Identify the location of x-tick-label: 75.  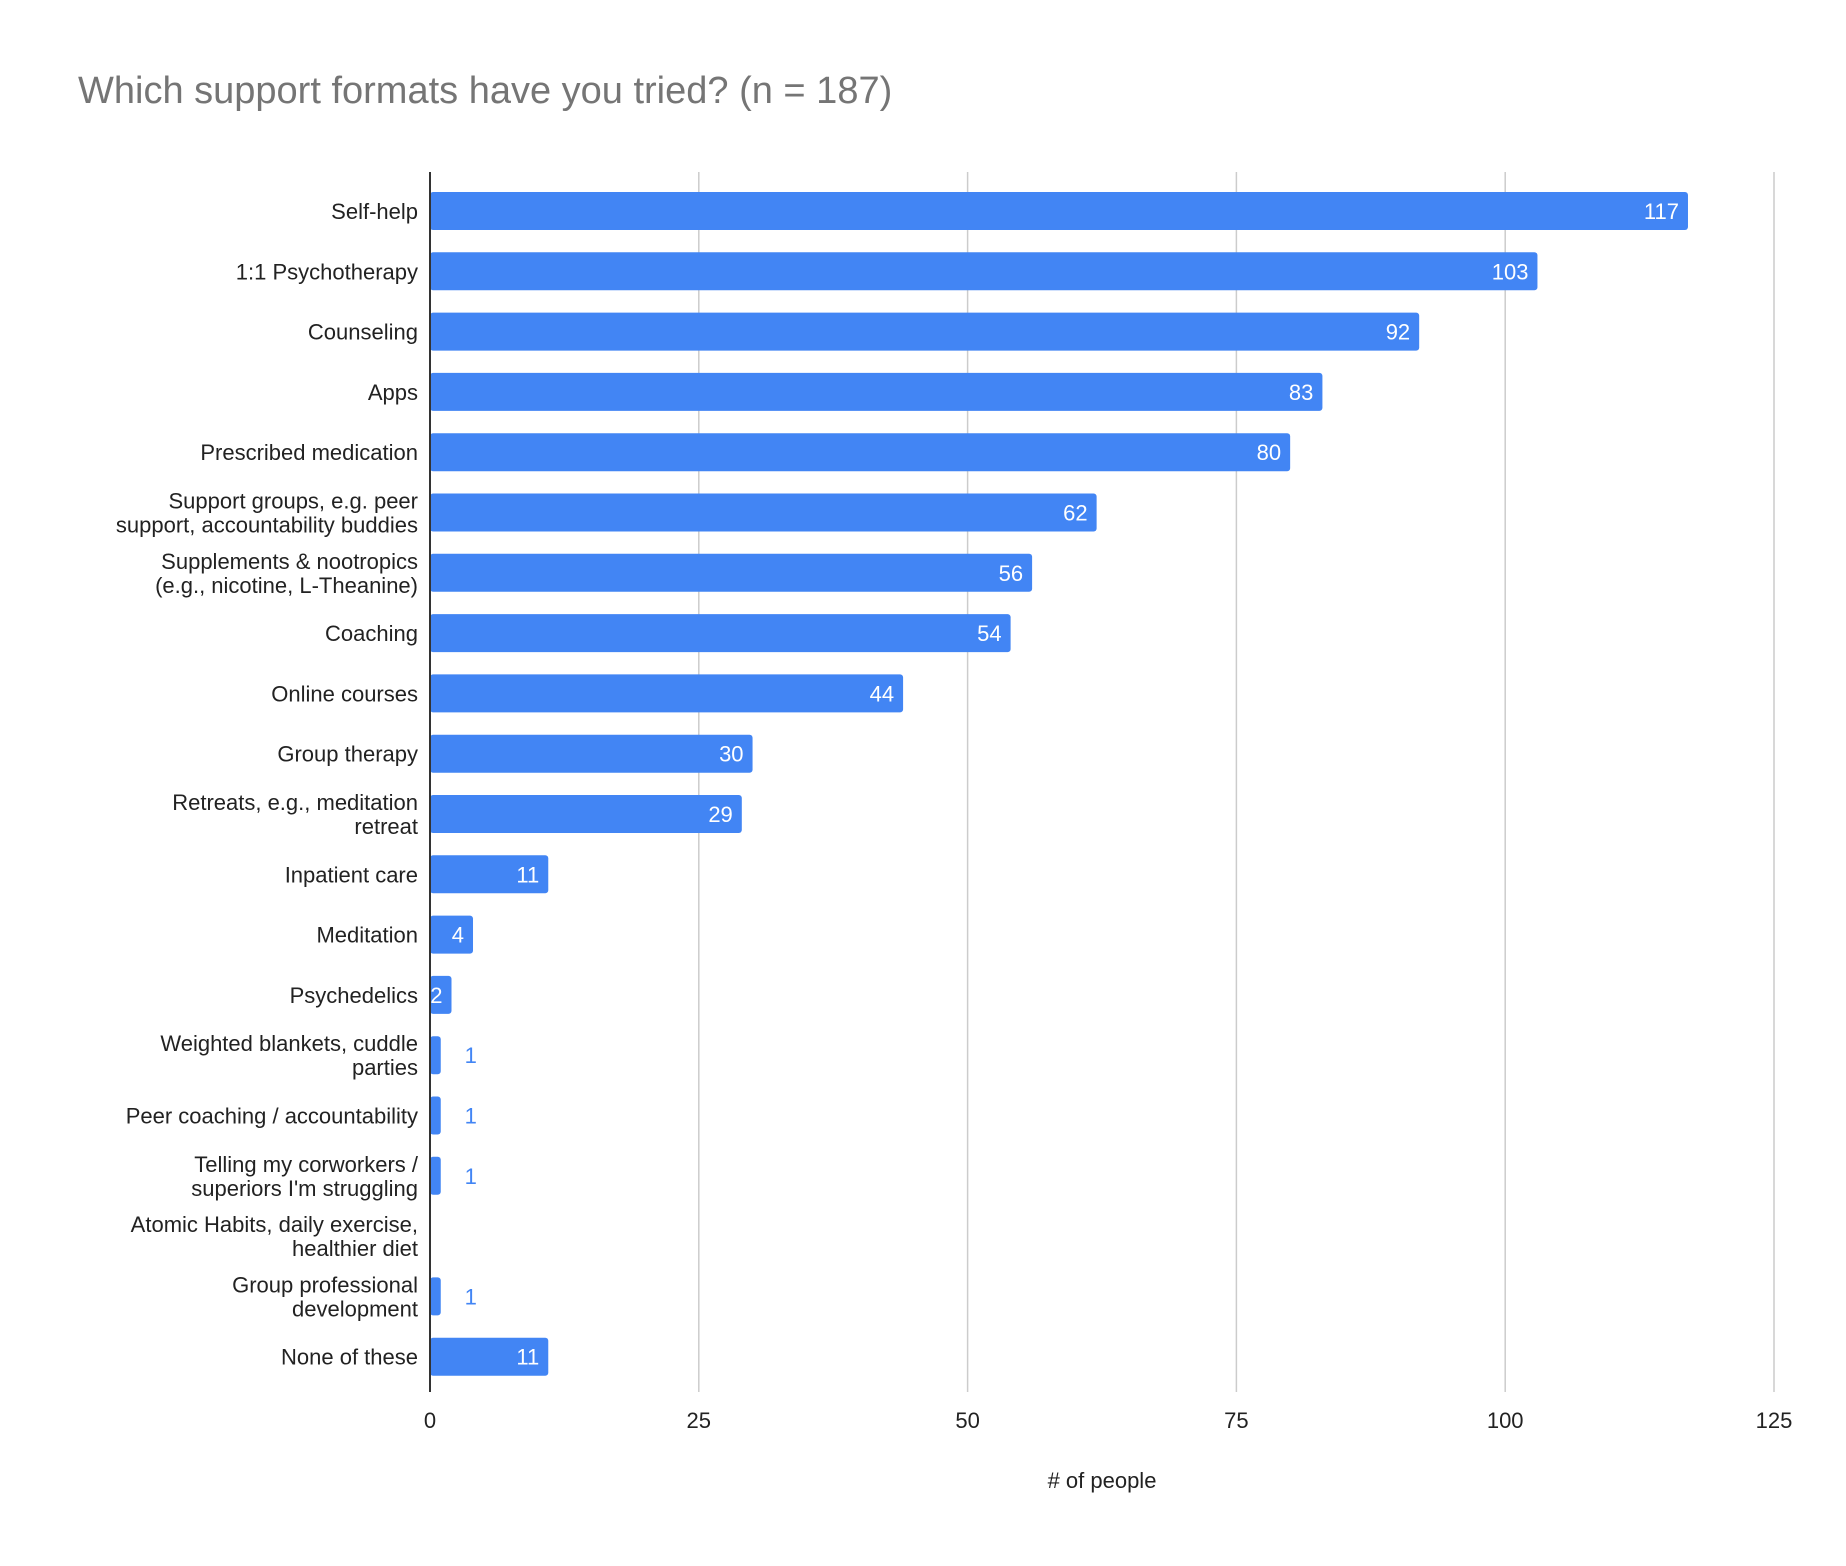
(1236, 1420).